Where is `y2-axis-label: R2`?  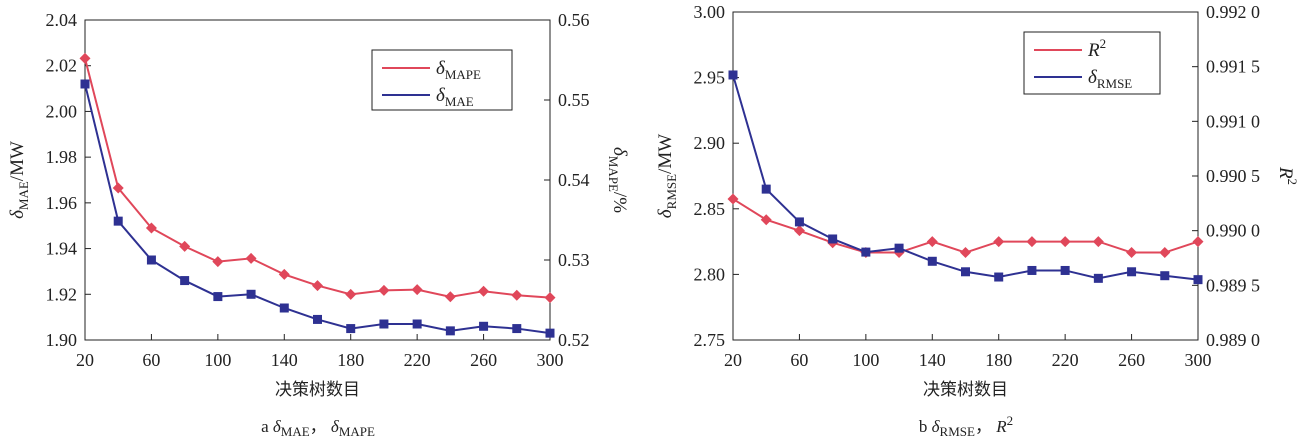 y2-axis-label: R2 is located at coordinates (1287, 175).